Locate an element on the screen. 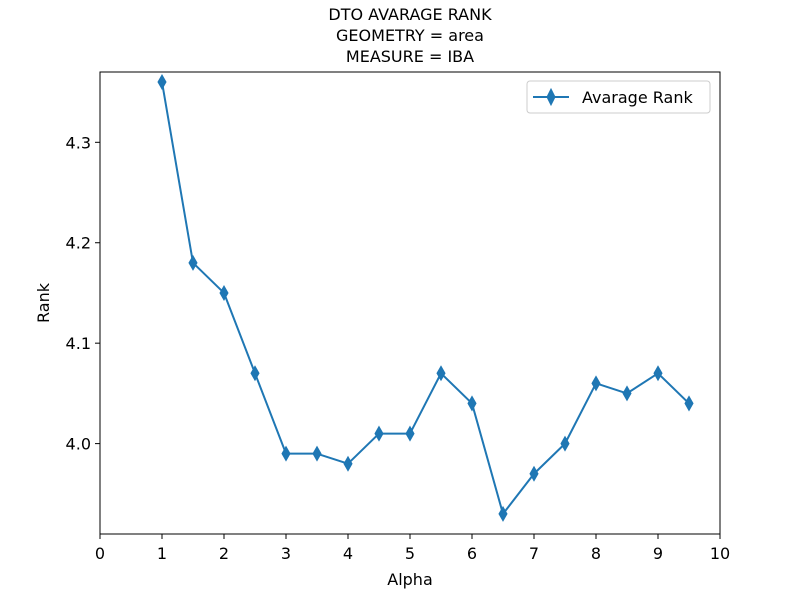 Image resolution: width=800 pixels, height=600 pixels. x-tick-label: 6 is located at coordinates (472, 553).